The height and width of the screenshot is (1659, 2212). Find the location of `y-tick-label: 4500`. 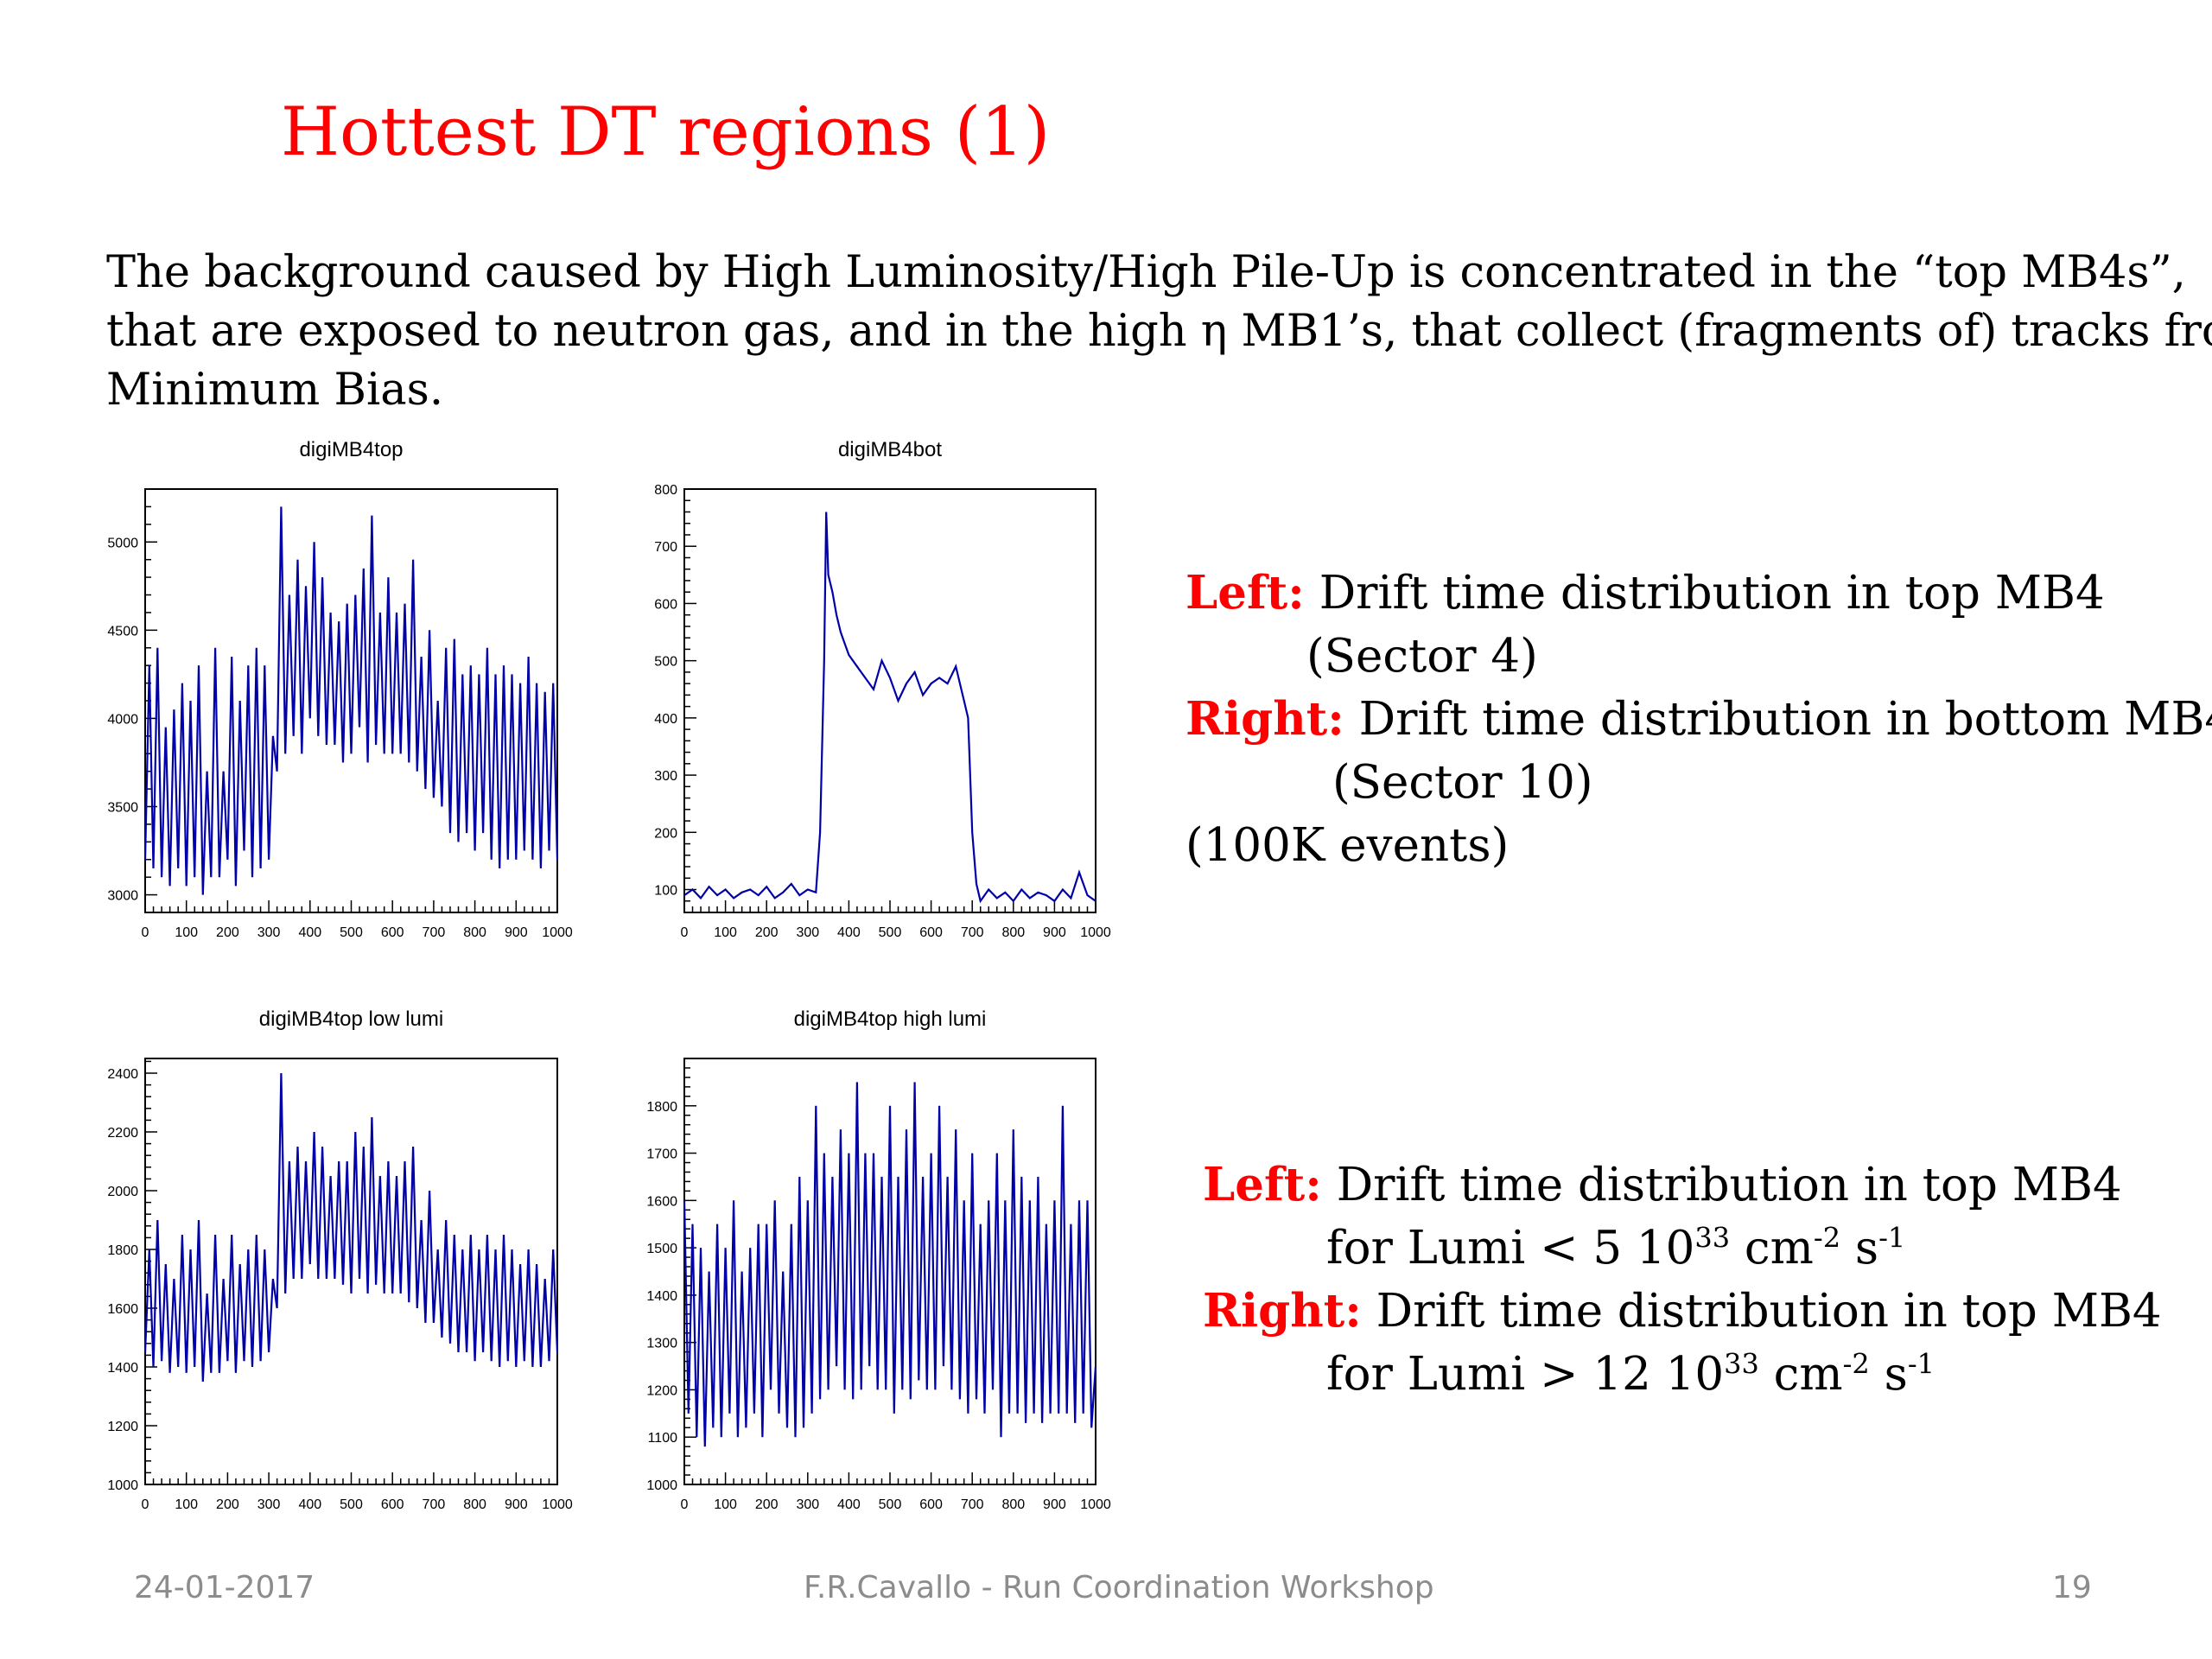

y-tick-label: 4500 is located at coordinates (123, 631).